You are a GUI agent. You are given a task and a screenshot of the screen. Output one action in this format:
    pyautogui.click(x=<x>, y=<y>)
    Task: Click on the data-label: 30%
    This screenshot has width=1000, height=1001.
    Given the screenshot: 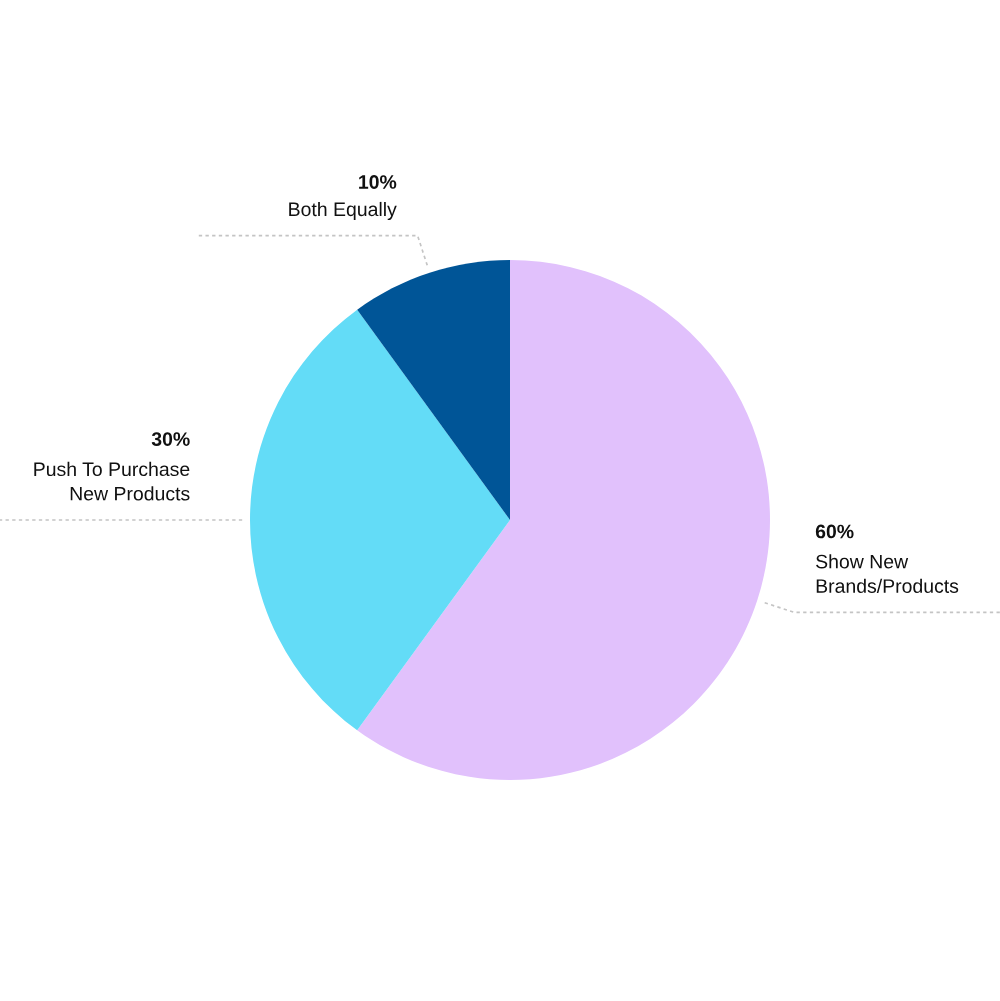 What is the action you would take?
    pyautogui.click(x=170, y=439)
    